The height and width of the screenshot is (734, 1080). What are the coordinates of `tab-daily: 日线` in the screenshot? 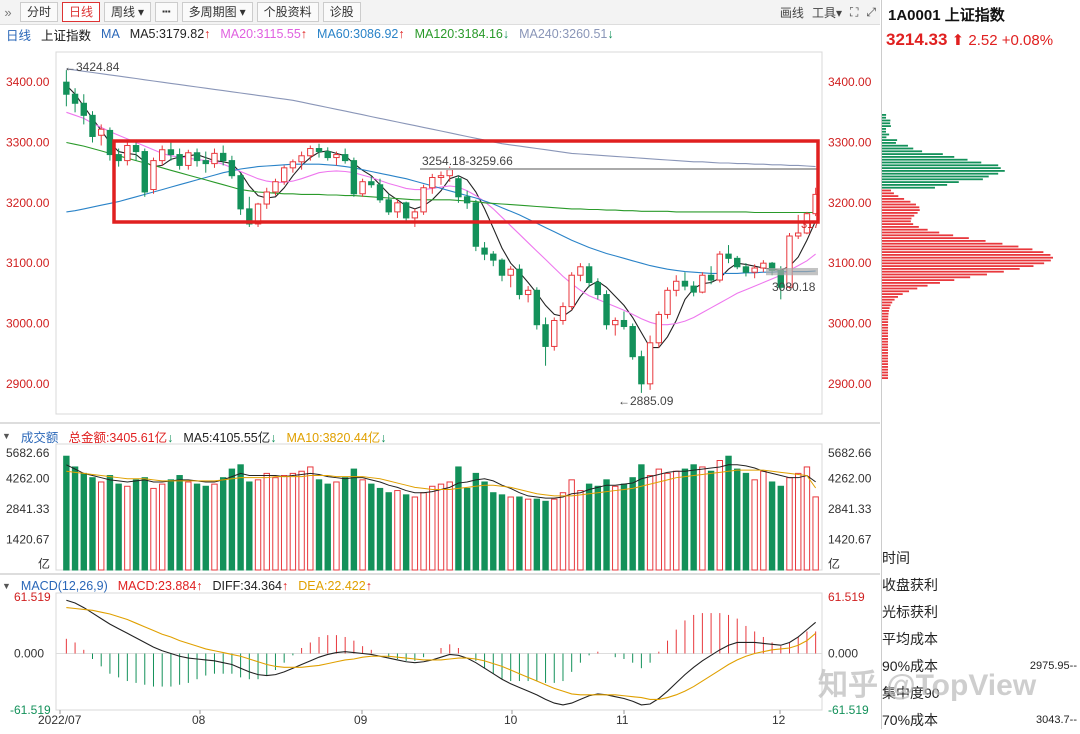 It's located at (81, 12).